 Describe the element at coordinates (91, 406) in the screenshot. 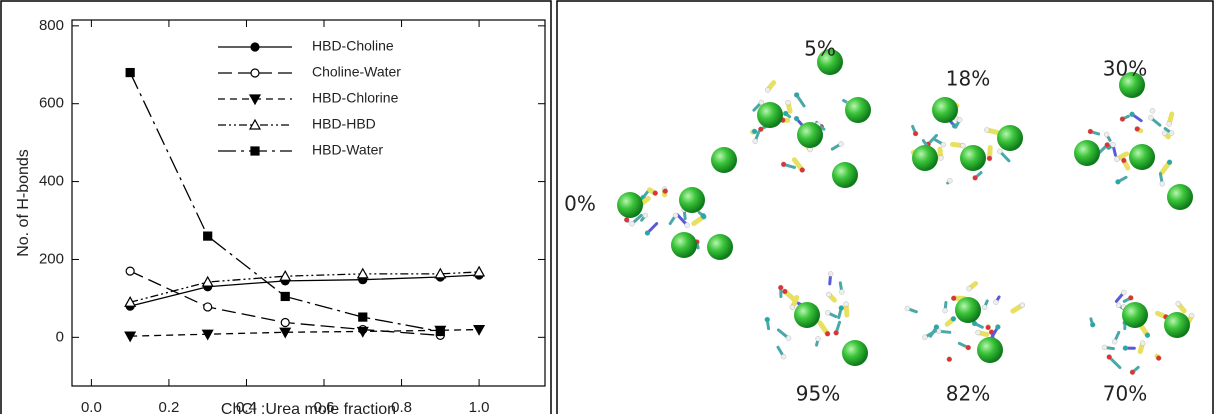

I see `x-tick-label: 0.0` at that location.